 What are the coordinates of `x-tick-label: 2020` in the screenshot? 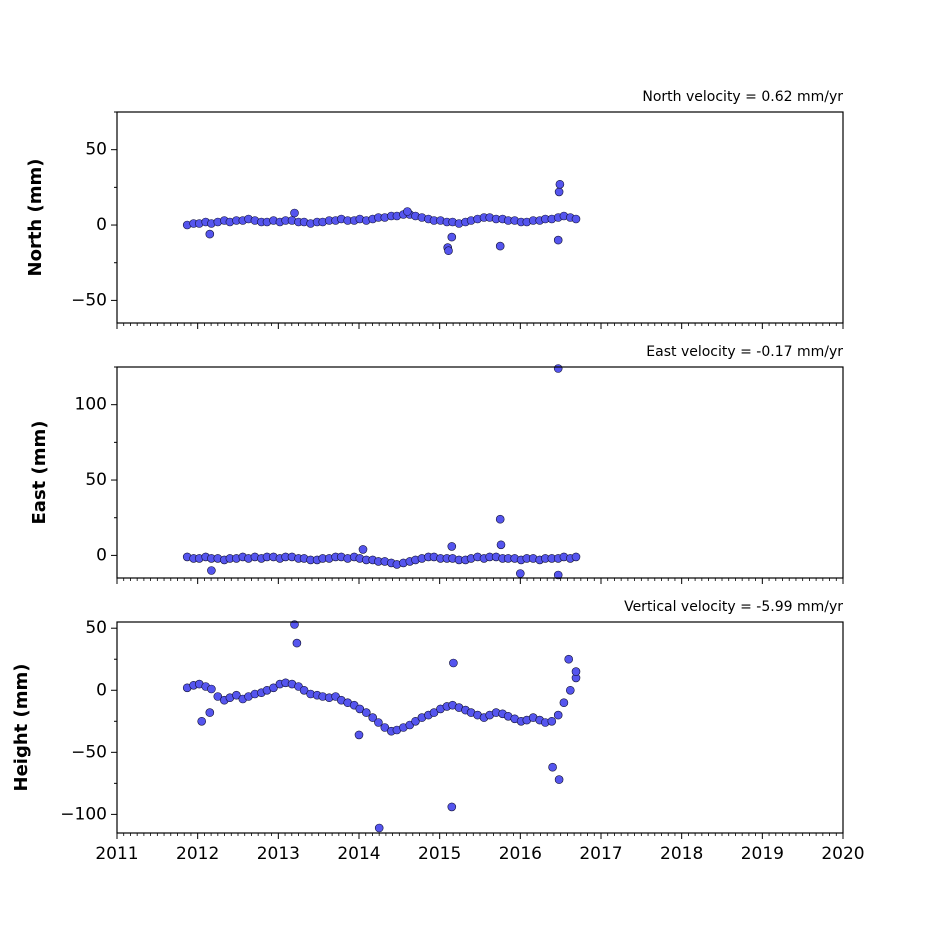 It's located at (842, 854).